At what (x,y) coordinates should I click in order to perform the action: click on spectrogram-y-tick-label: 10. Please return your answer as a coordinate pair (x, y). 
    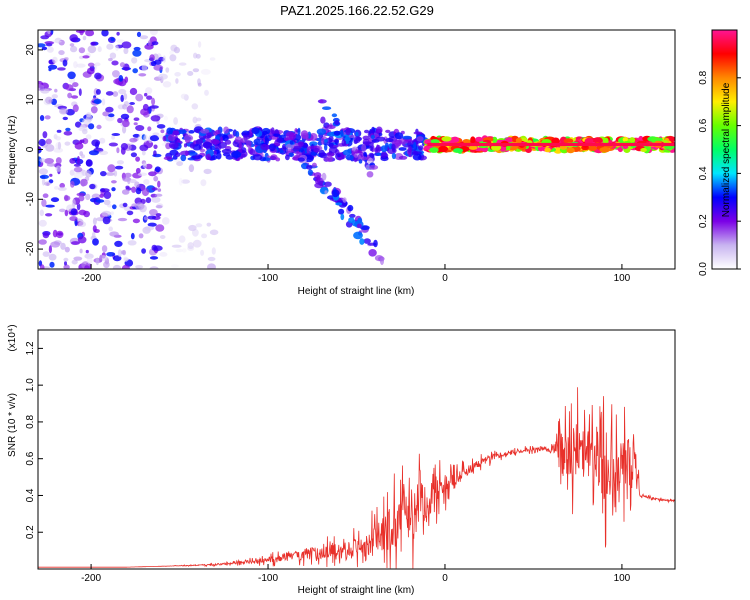
    Looking at the image, I should click on (30, 100).